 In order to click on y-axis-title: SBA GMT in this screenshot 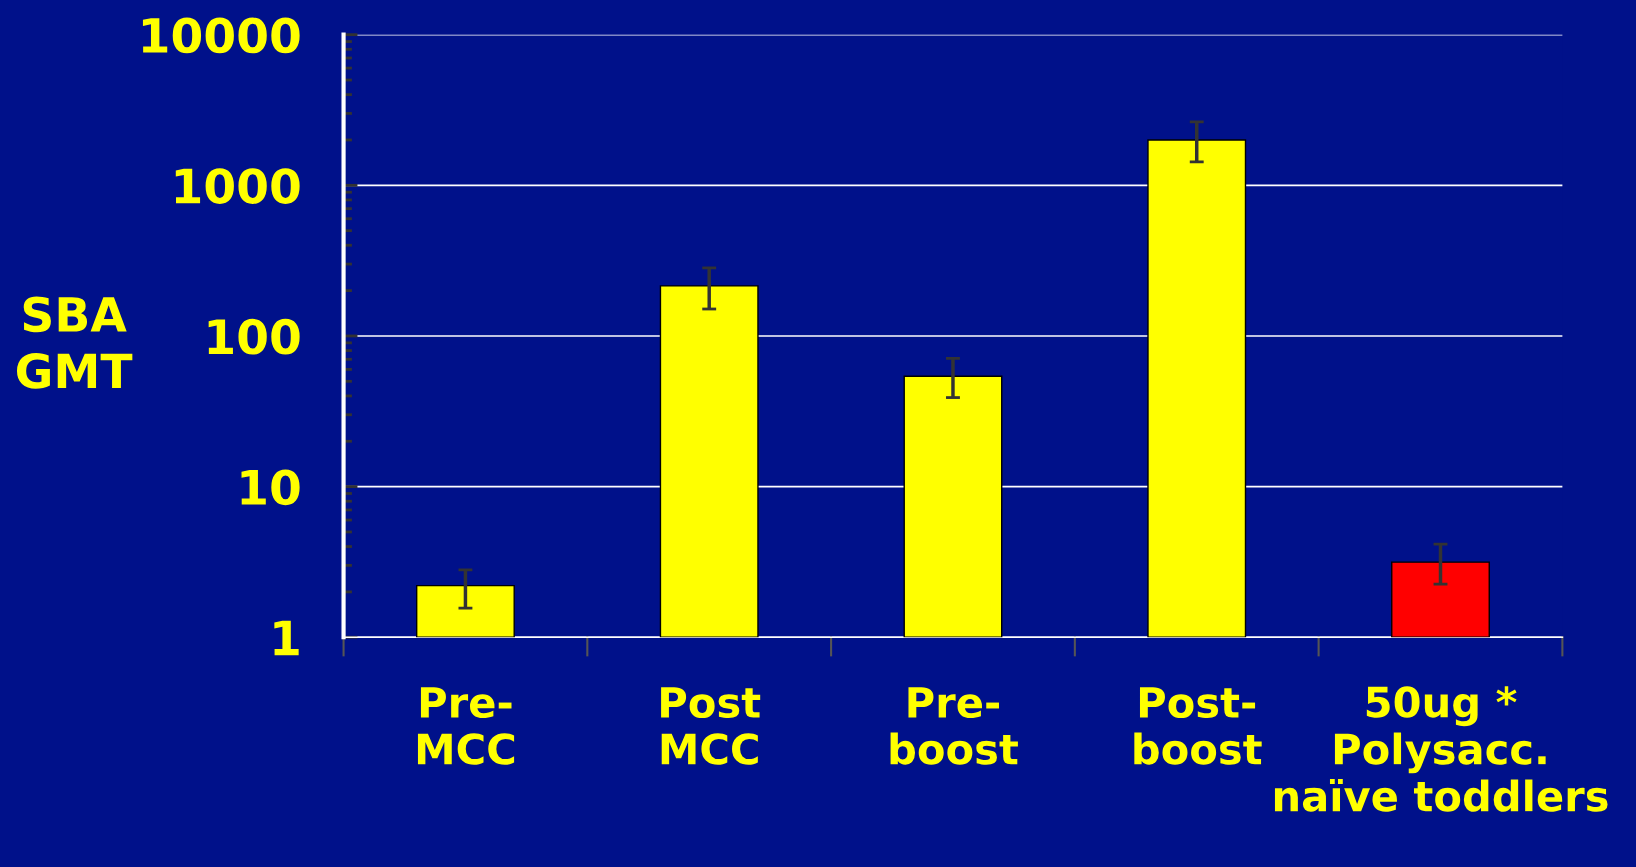, I will do `click(74, 342)`.